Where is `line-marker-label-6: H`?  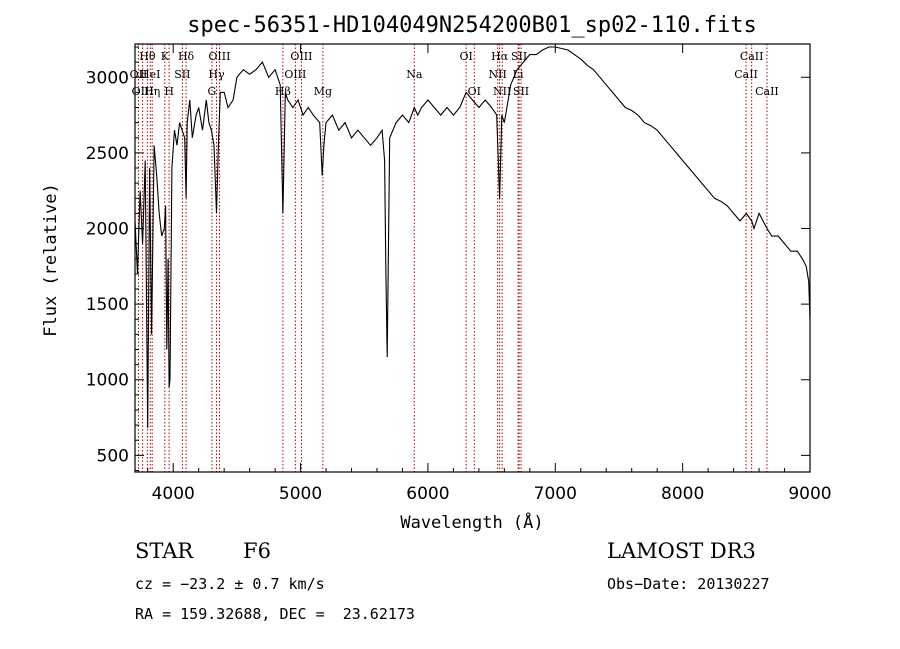
line-marker-label-6: H is located at coordinates (169, 91).